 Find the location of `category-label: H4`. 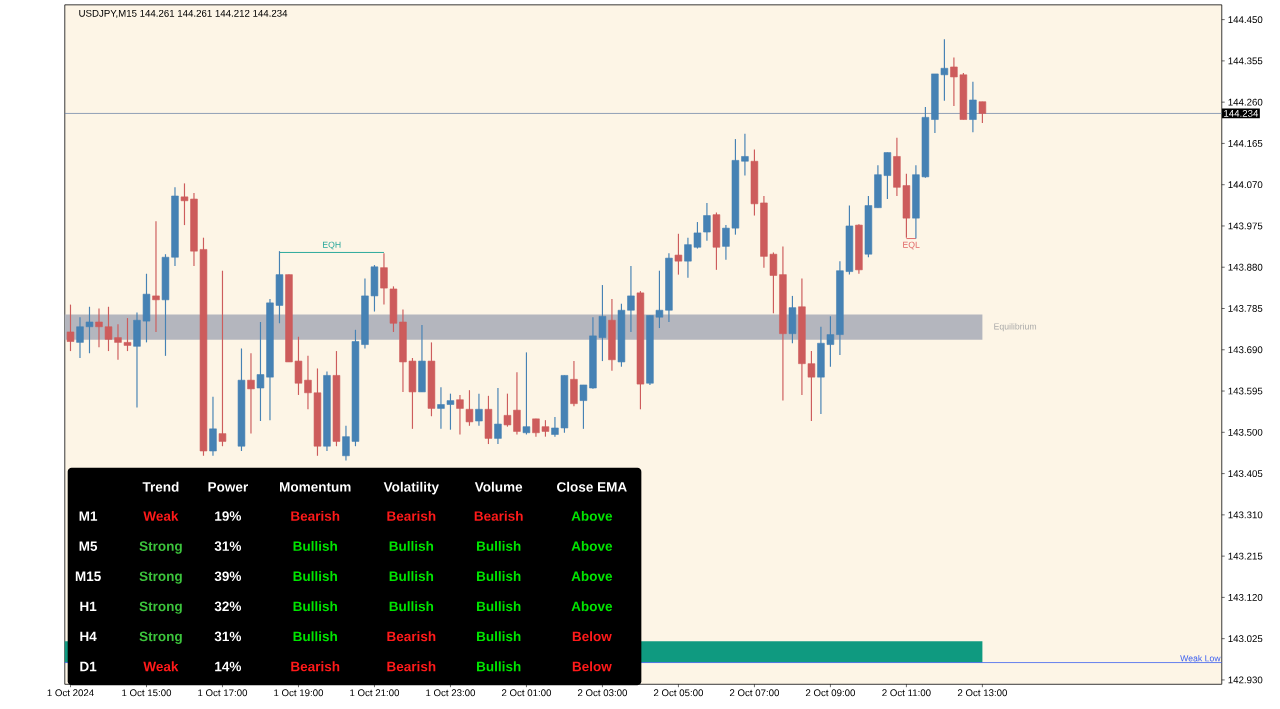

category-label: H4 is located at coordinates (88, 637).